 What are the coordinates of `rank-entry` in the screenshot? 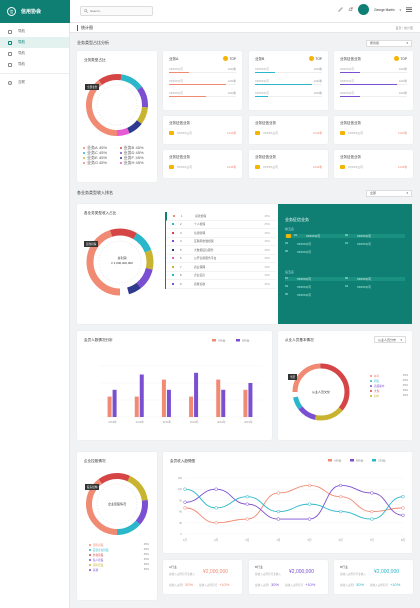 It's located at (375, 295).